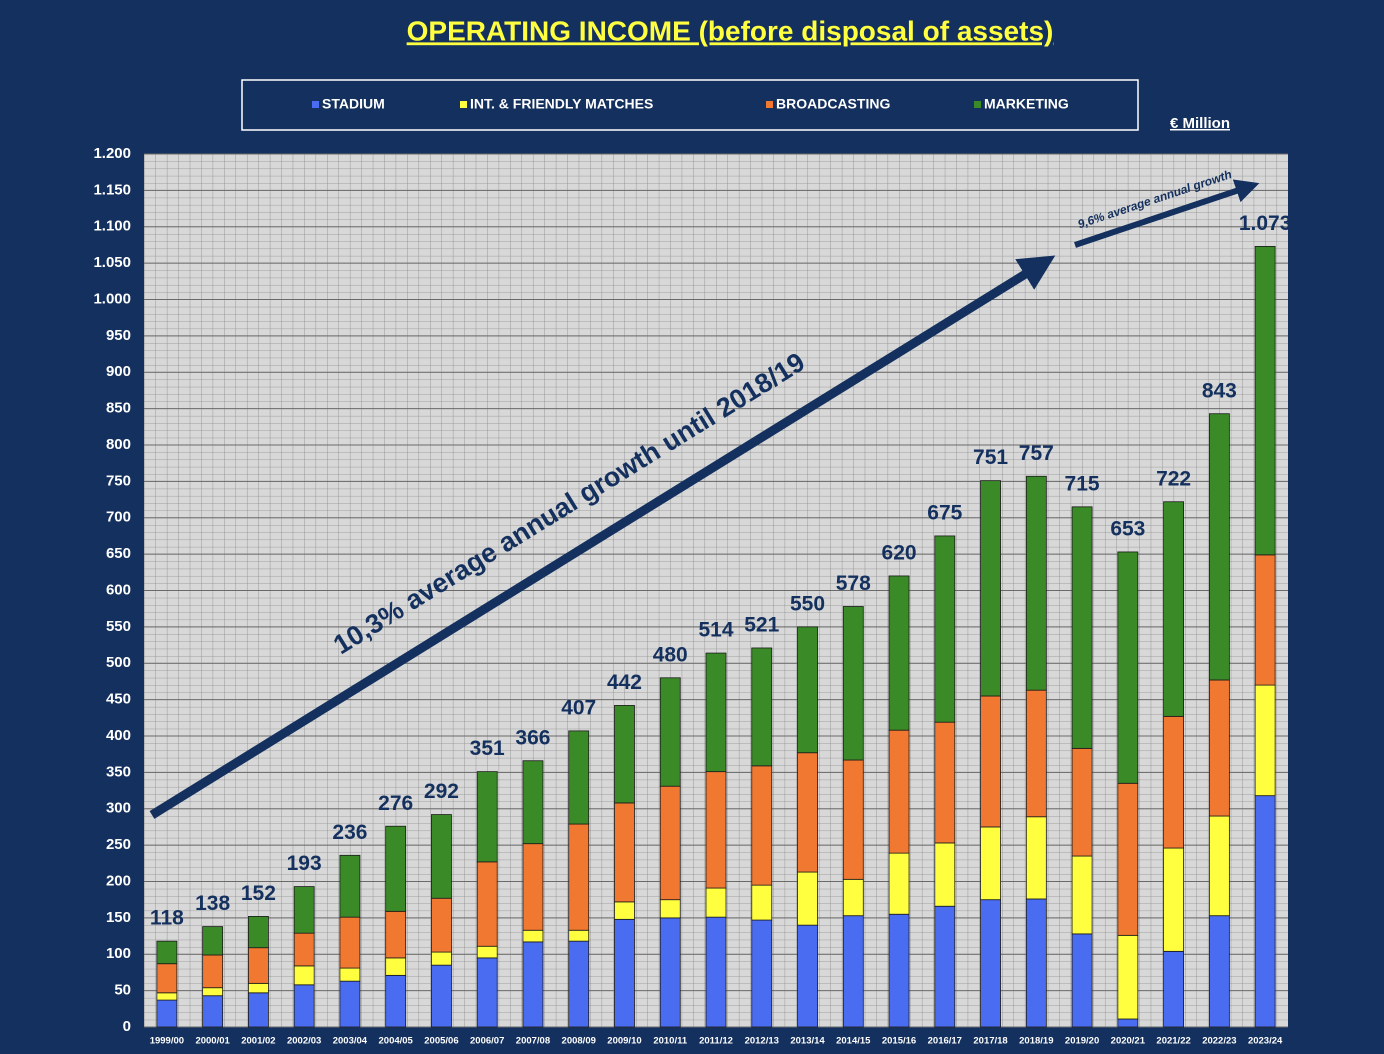  I want to click on y-tick-label: 600, so click(118, 589).